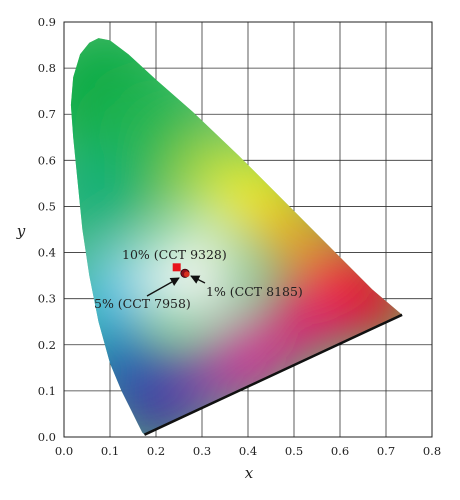  Describe the element at coordinates (21, 231) in the screenshot. I see `y-axis-label: y` at that location.